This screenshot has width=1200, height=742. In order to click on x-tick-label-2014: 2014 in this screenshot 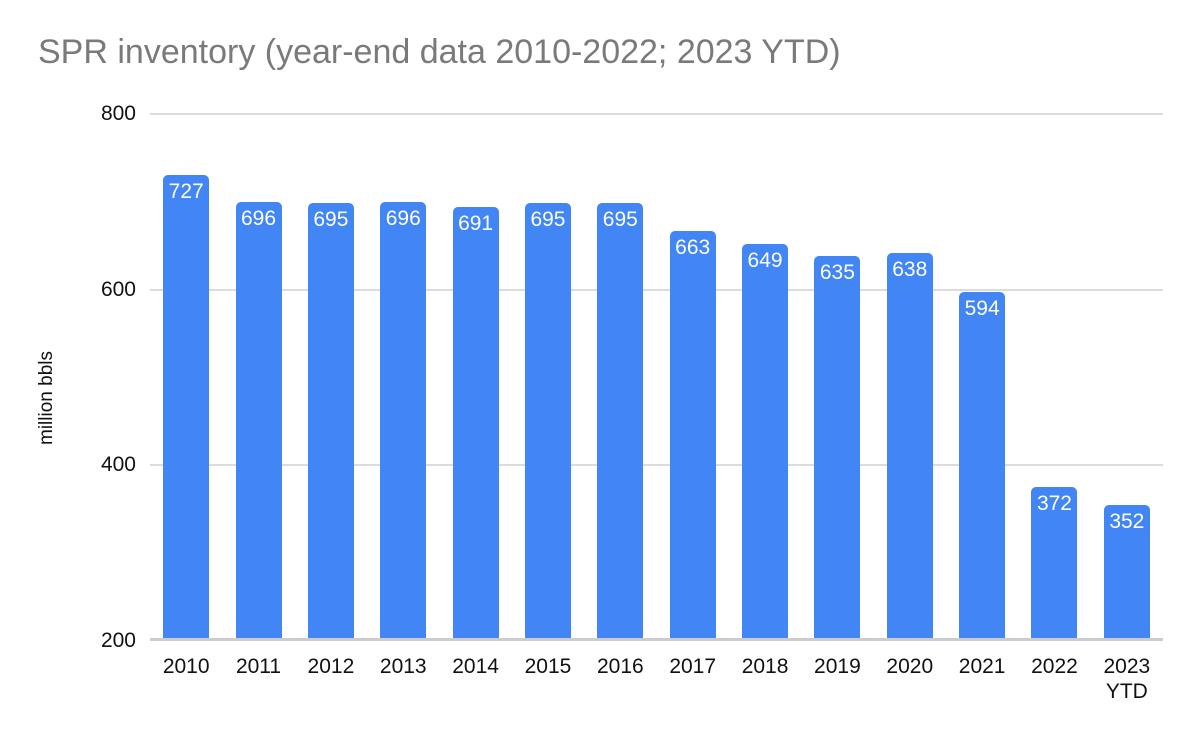, I will do `click(475, 666)`.